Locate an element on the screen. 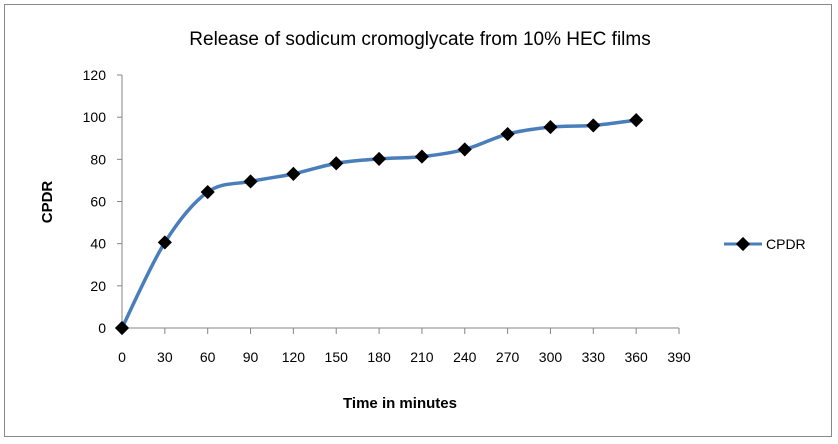 The height and width of the screenshot is (444, 838). x-tick-label: 210 is located at coordinates (422, 357).